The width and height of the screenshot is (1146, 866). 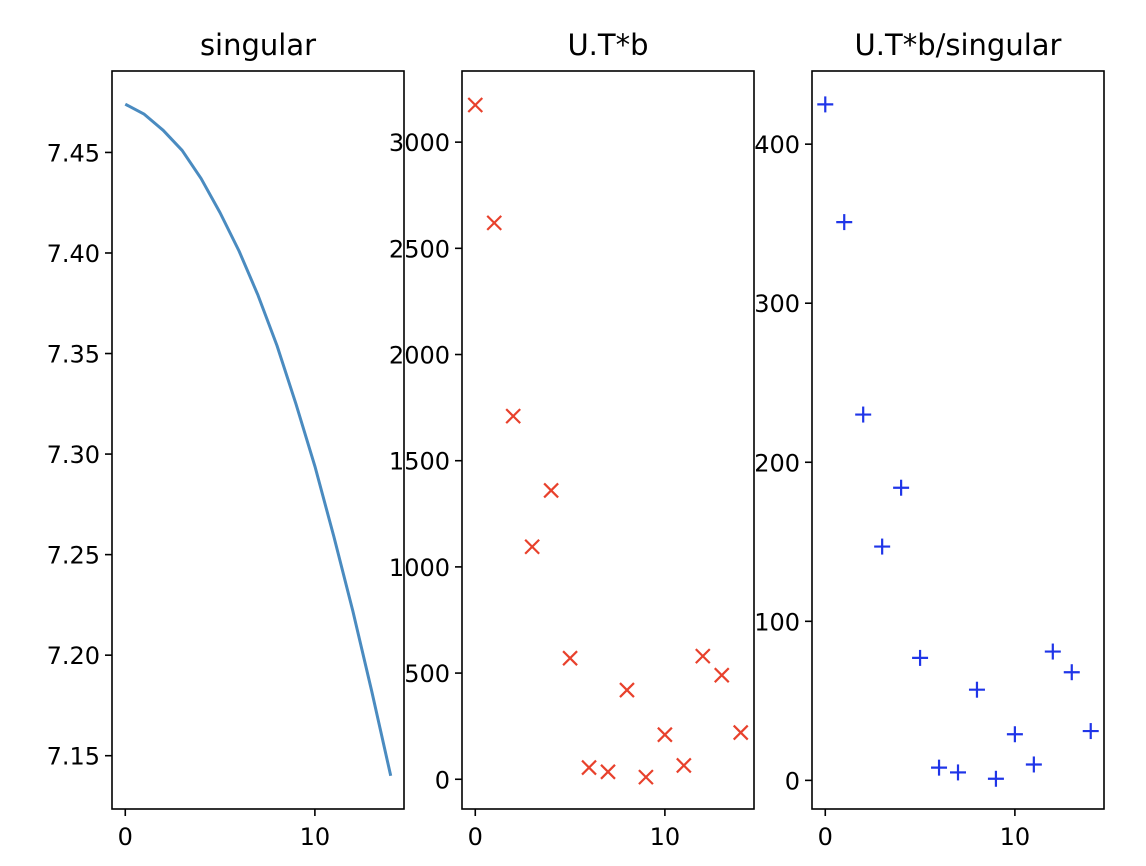 I want to click on utb-over-singular-xtick-label: 0, so click(x=825, y=837).